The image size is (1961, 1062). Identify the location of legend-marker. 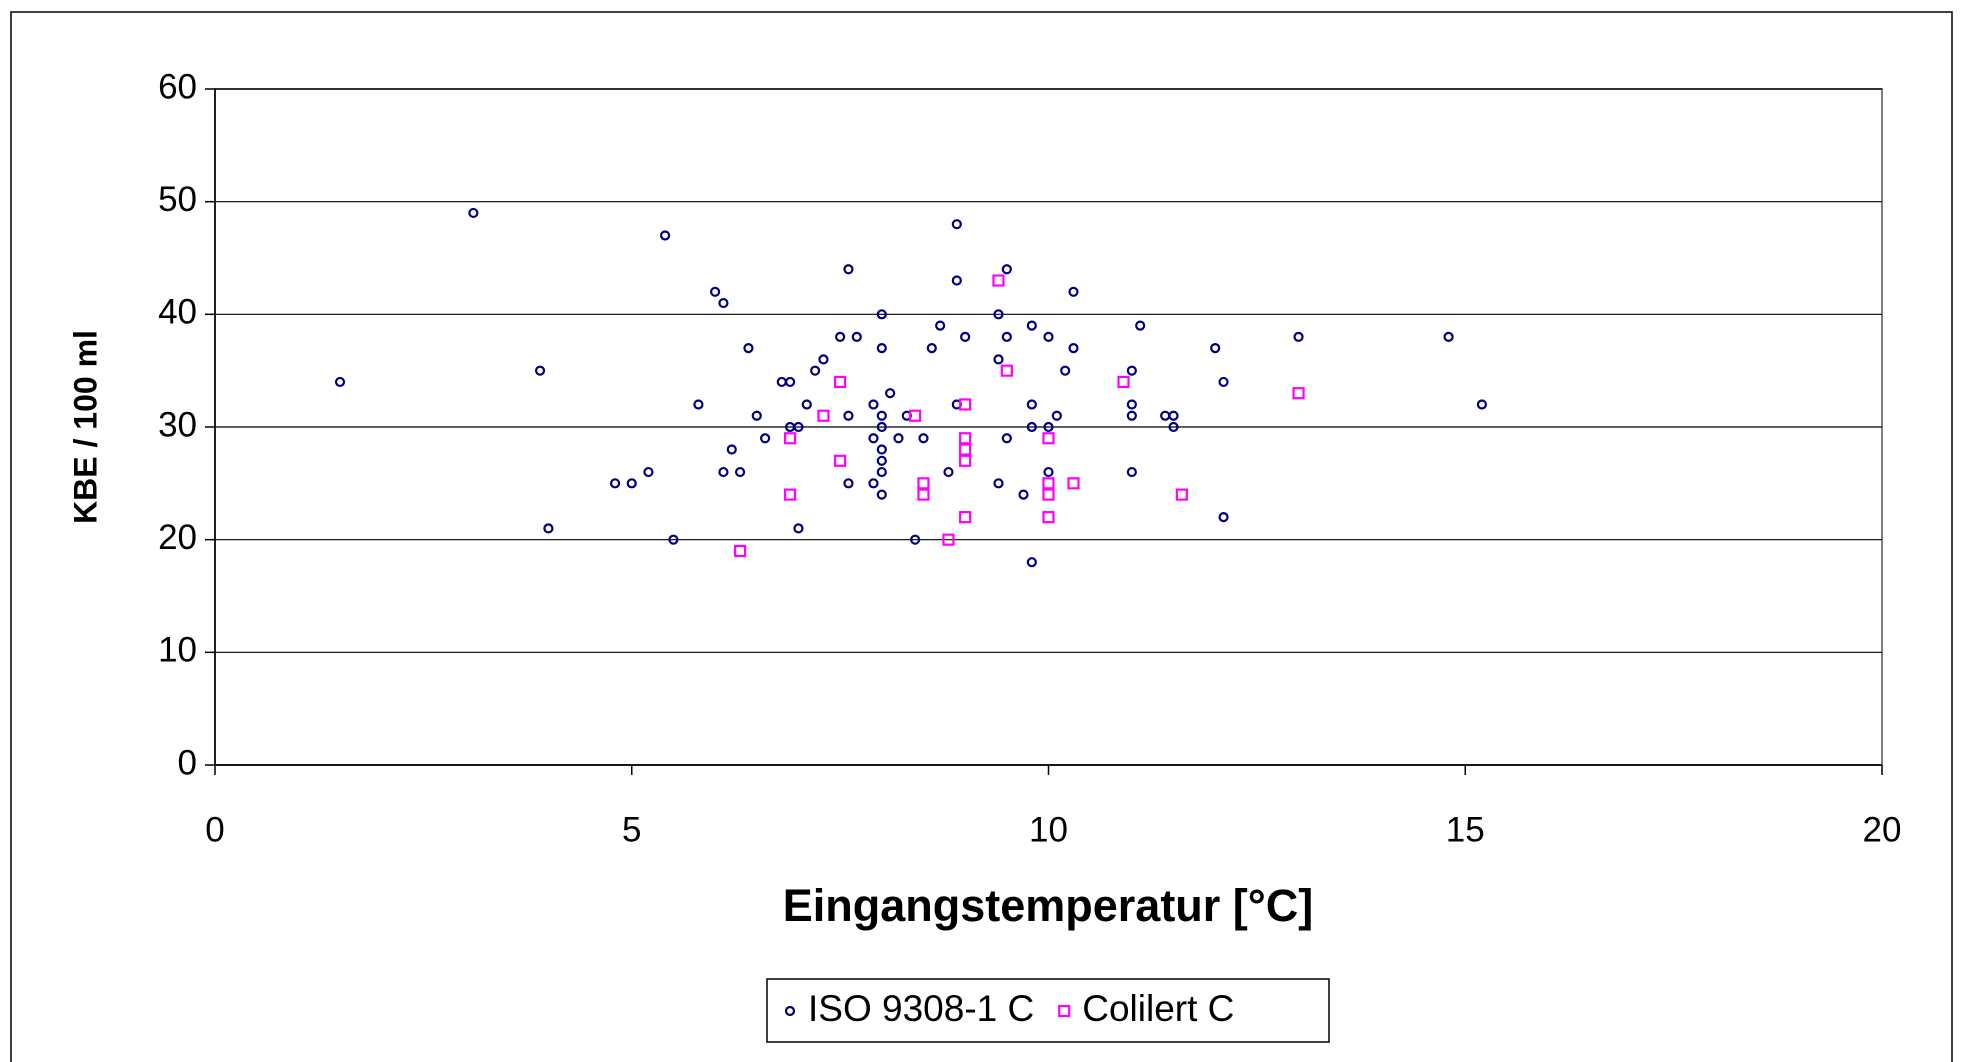
(1064, 1011).